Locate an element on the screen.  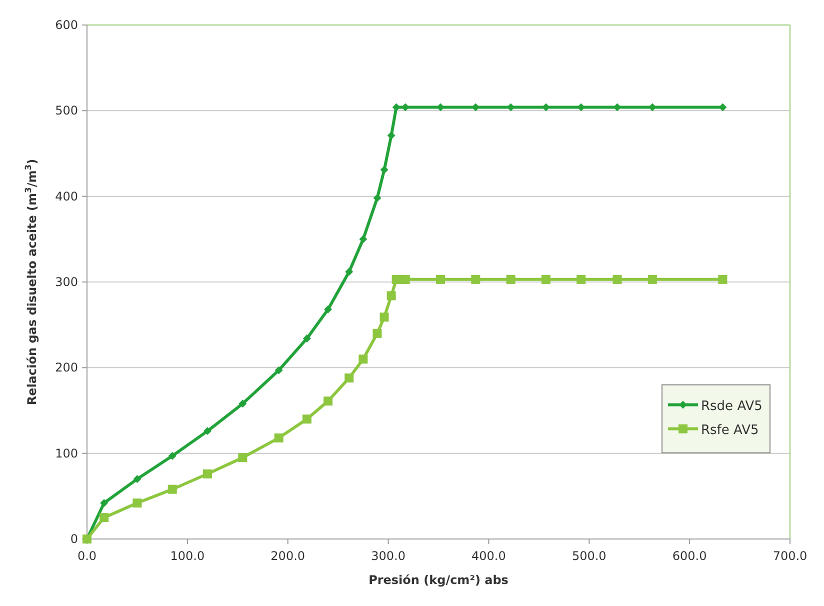
x-tick-label: 700.0 is located at coordinates (790, 556).